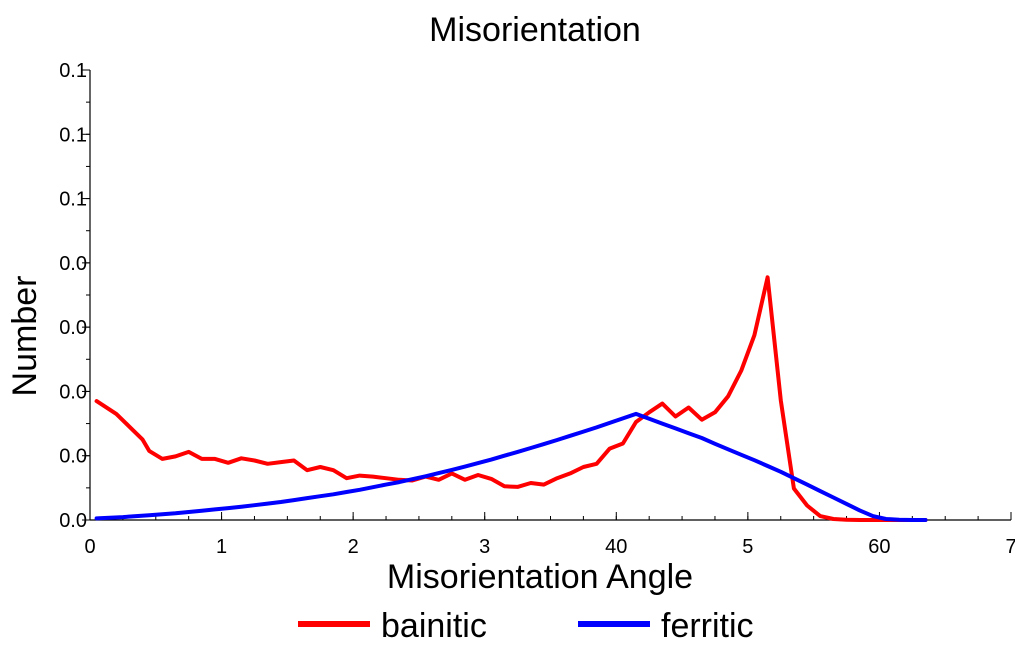 Image resolution: width=1015 pixels, height=646 pixels. Describe the element at coordinates (434, 626) in the screenshot. I see `legend-label-bainitic: bainitic` at that location.